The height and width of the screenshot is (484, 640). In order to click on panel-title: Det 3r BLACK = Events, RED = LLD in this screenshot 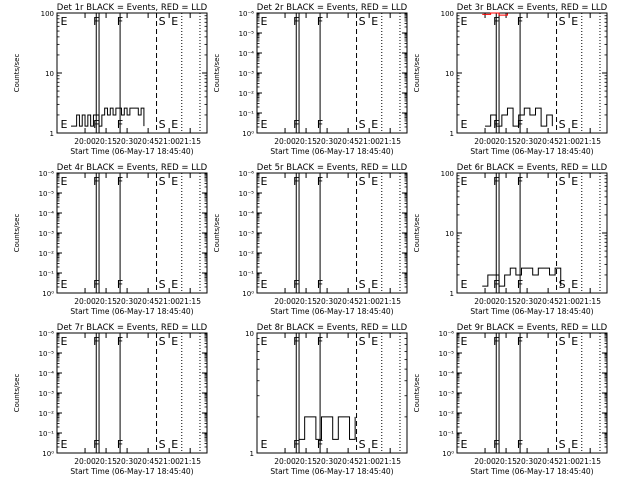, I will do `click(532, 8)`.